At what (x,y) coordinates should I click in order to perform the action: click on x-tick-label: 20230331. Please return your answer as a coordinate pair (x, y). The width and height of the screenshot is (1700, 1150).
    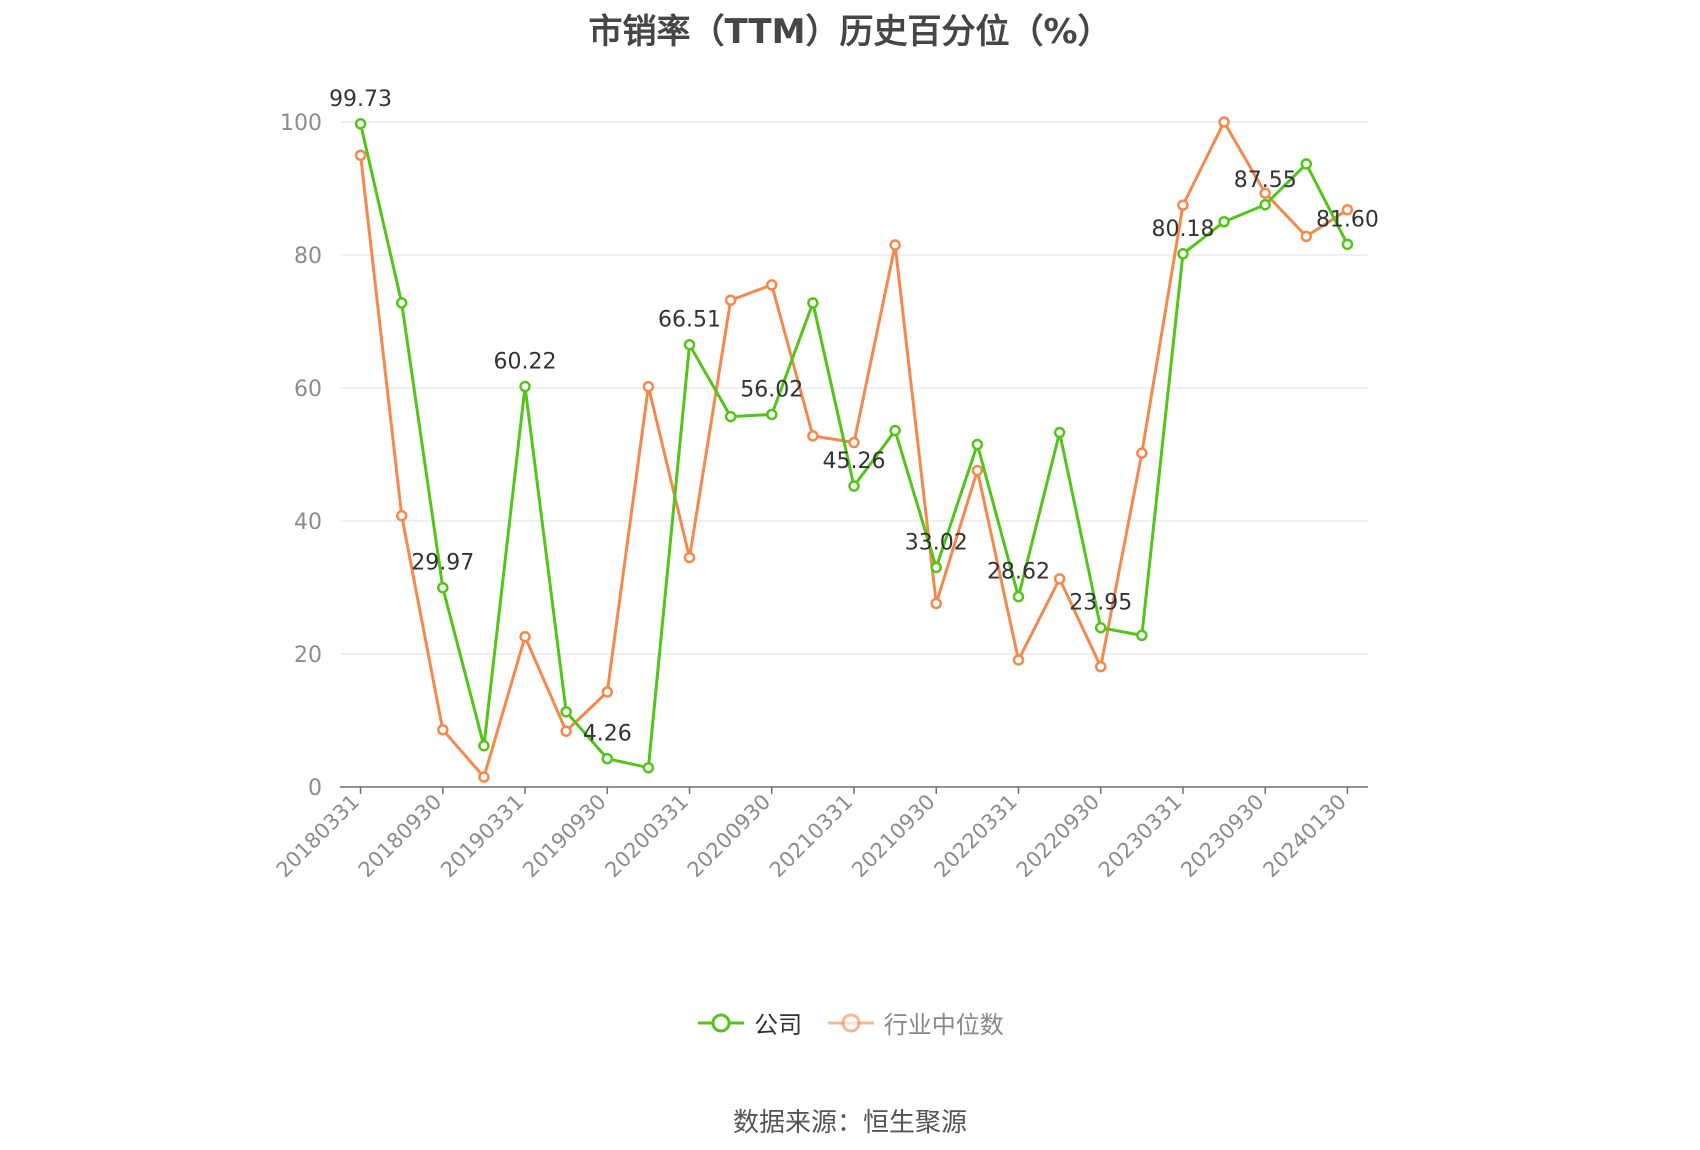
    Looking at the image, I should click on (1140, 836).